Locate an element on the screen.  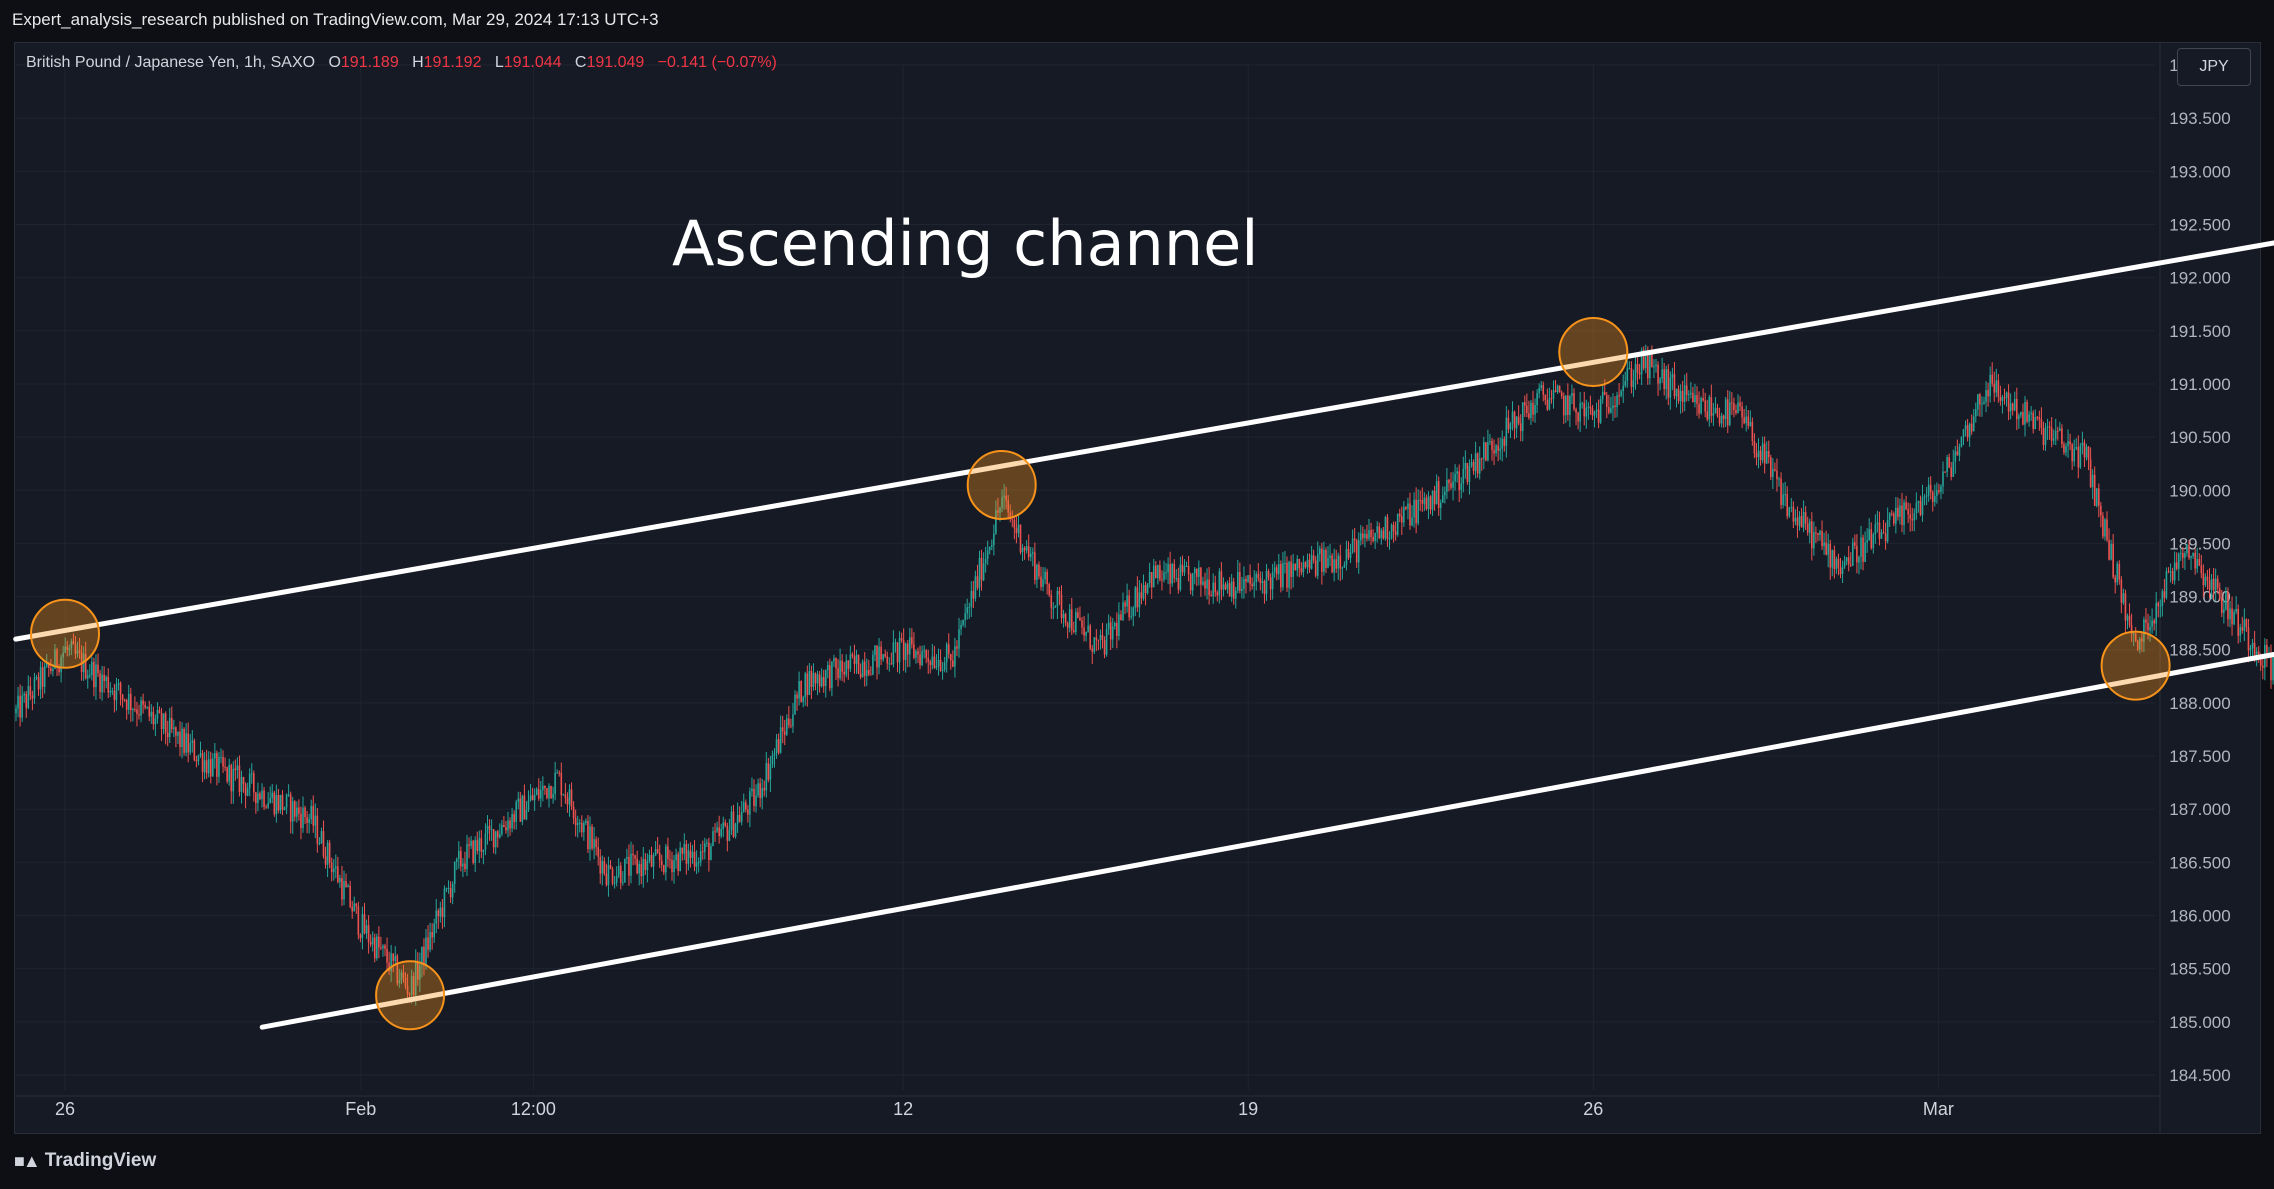
annotation-text: Ascending channel is located at coordinates (965, 243).